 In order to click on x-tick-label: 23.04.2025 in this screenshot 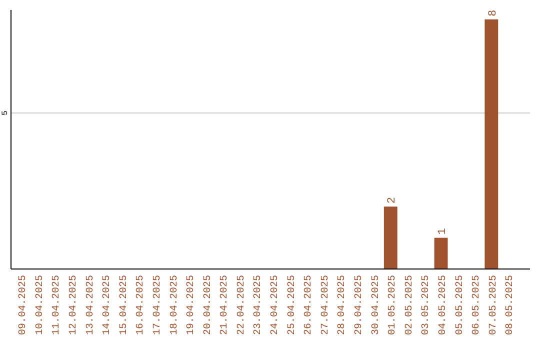, I will do `click(258, 305)`.